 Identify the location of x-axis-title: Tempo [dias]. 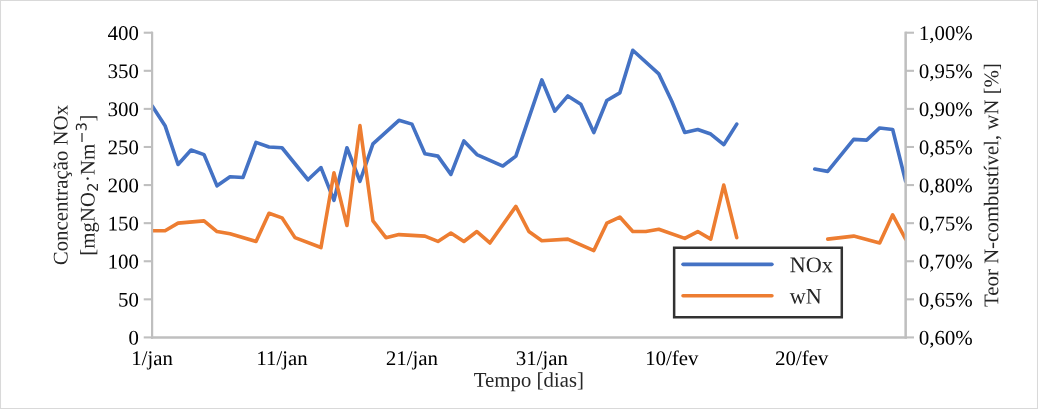
(528, 382).